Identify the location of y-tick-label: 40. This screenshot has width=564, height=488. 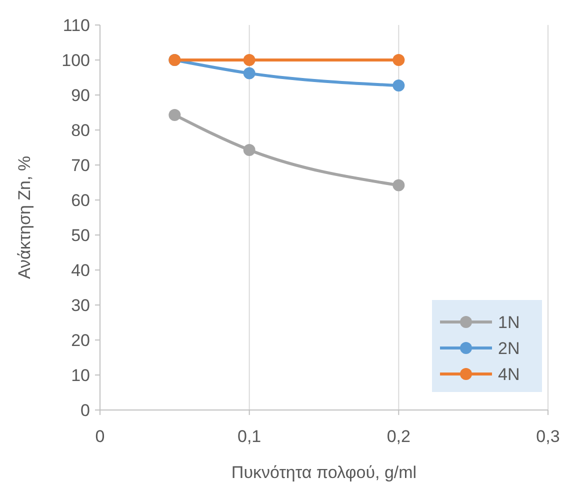
(80, 270).